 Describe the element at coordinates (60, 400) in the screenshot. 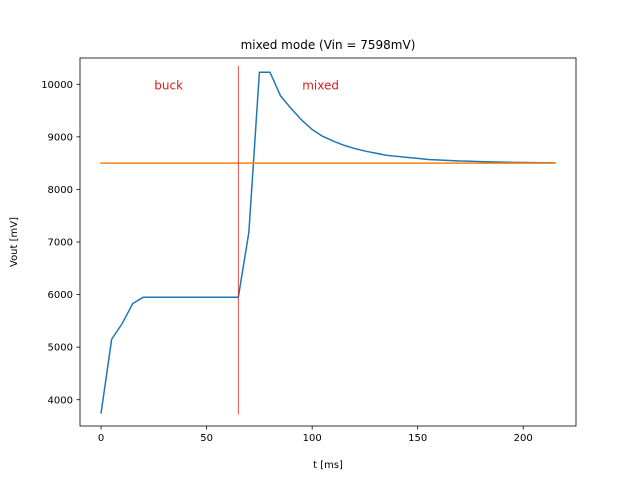

I see `y-tick-label: 4000` at that location.